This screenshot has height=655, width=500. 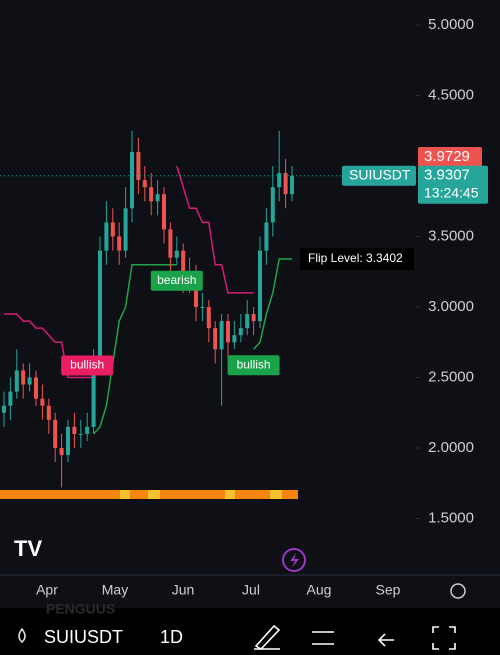 What do you see at coordinates (451, 24) in the screenshot?
I see `y-tick-label: 5.0000` at bounding box center [451, 24].